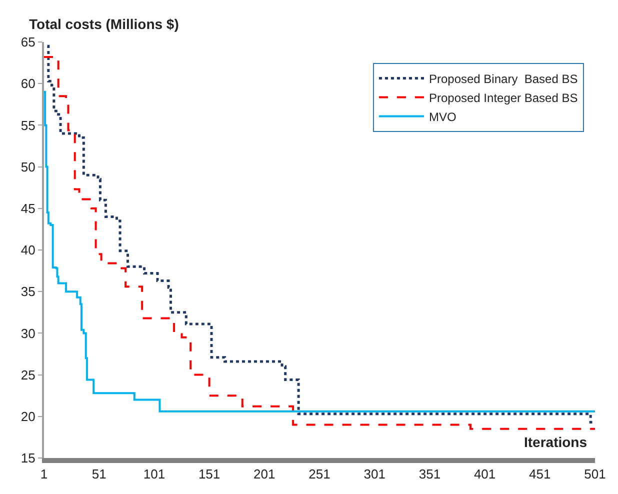  Describe the element at coordinates (265, 474) in the screenshot. I see `x-tick-label: 201` at that location.